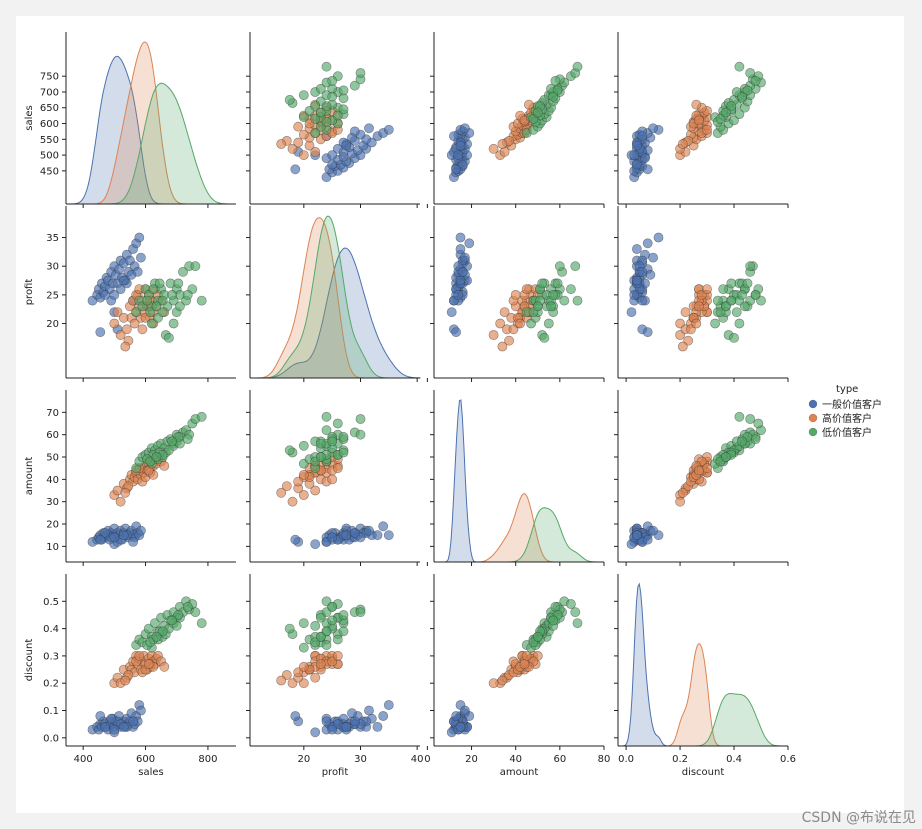  I want to click on panel-discount-vs-amount, so click(518, 660).